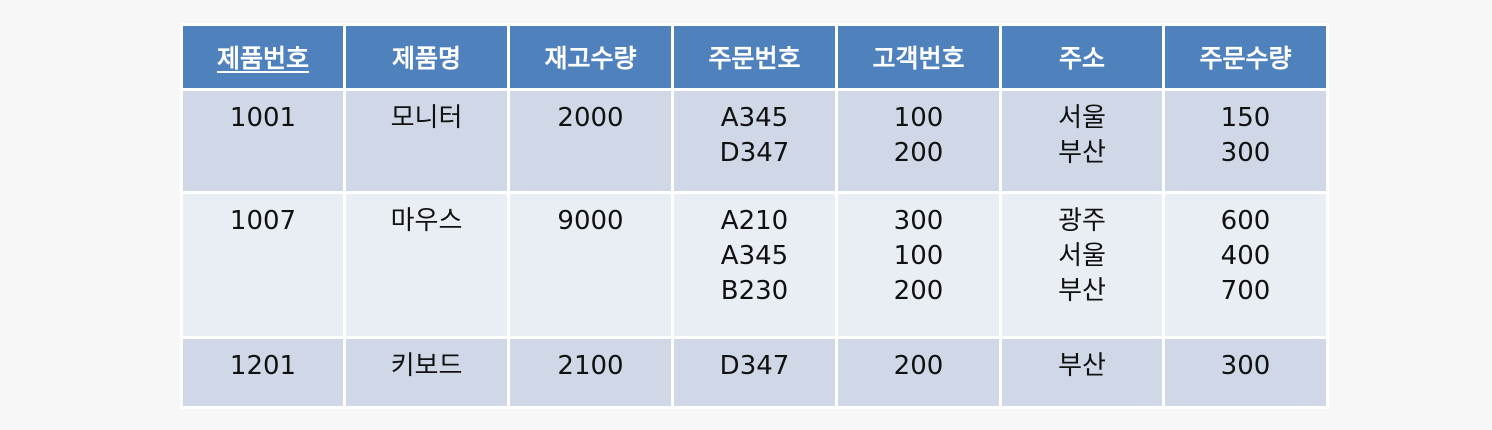 The height and width of the screenshot is (430, 1492). I want to click on cell-order-ids: D347, so click(754, 372).